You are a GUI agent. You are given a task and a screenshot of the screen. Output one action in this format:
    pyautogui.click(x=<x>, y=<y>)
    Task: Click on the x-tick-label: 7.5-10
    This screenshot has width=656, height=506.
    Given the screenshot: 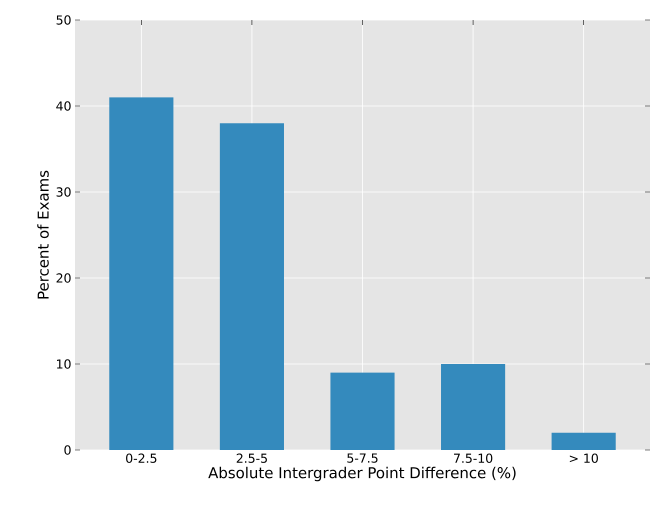 What is the action you would take?
    pyautogui.click(x=473, y=458)
    